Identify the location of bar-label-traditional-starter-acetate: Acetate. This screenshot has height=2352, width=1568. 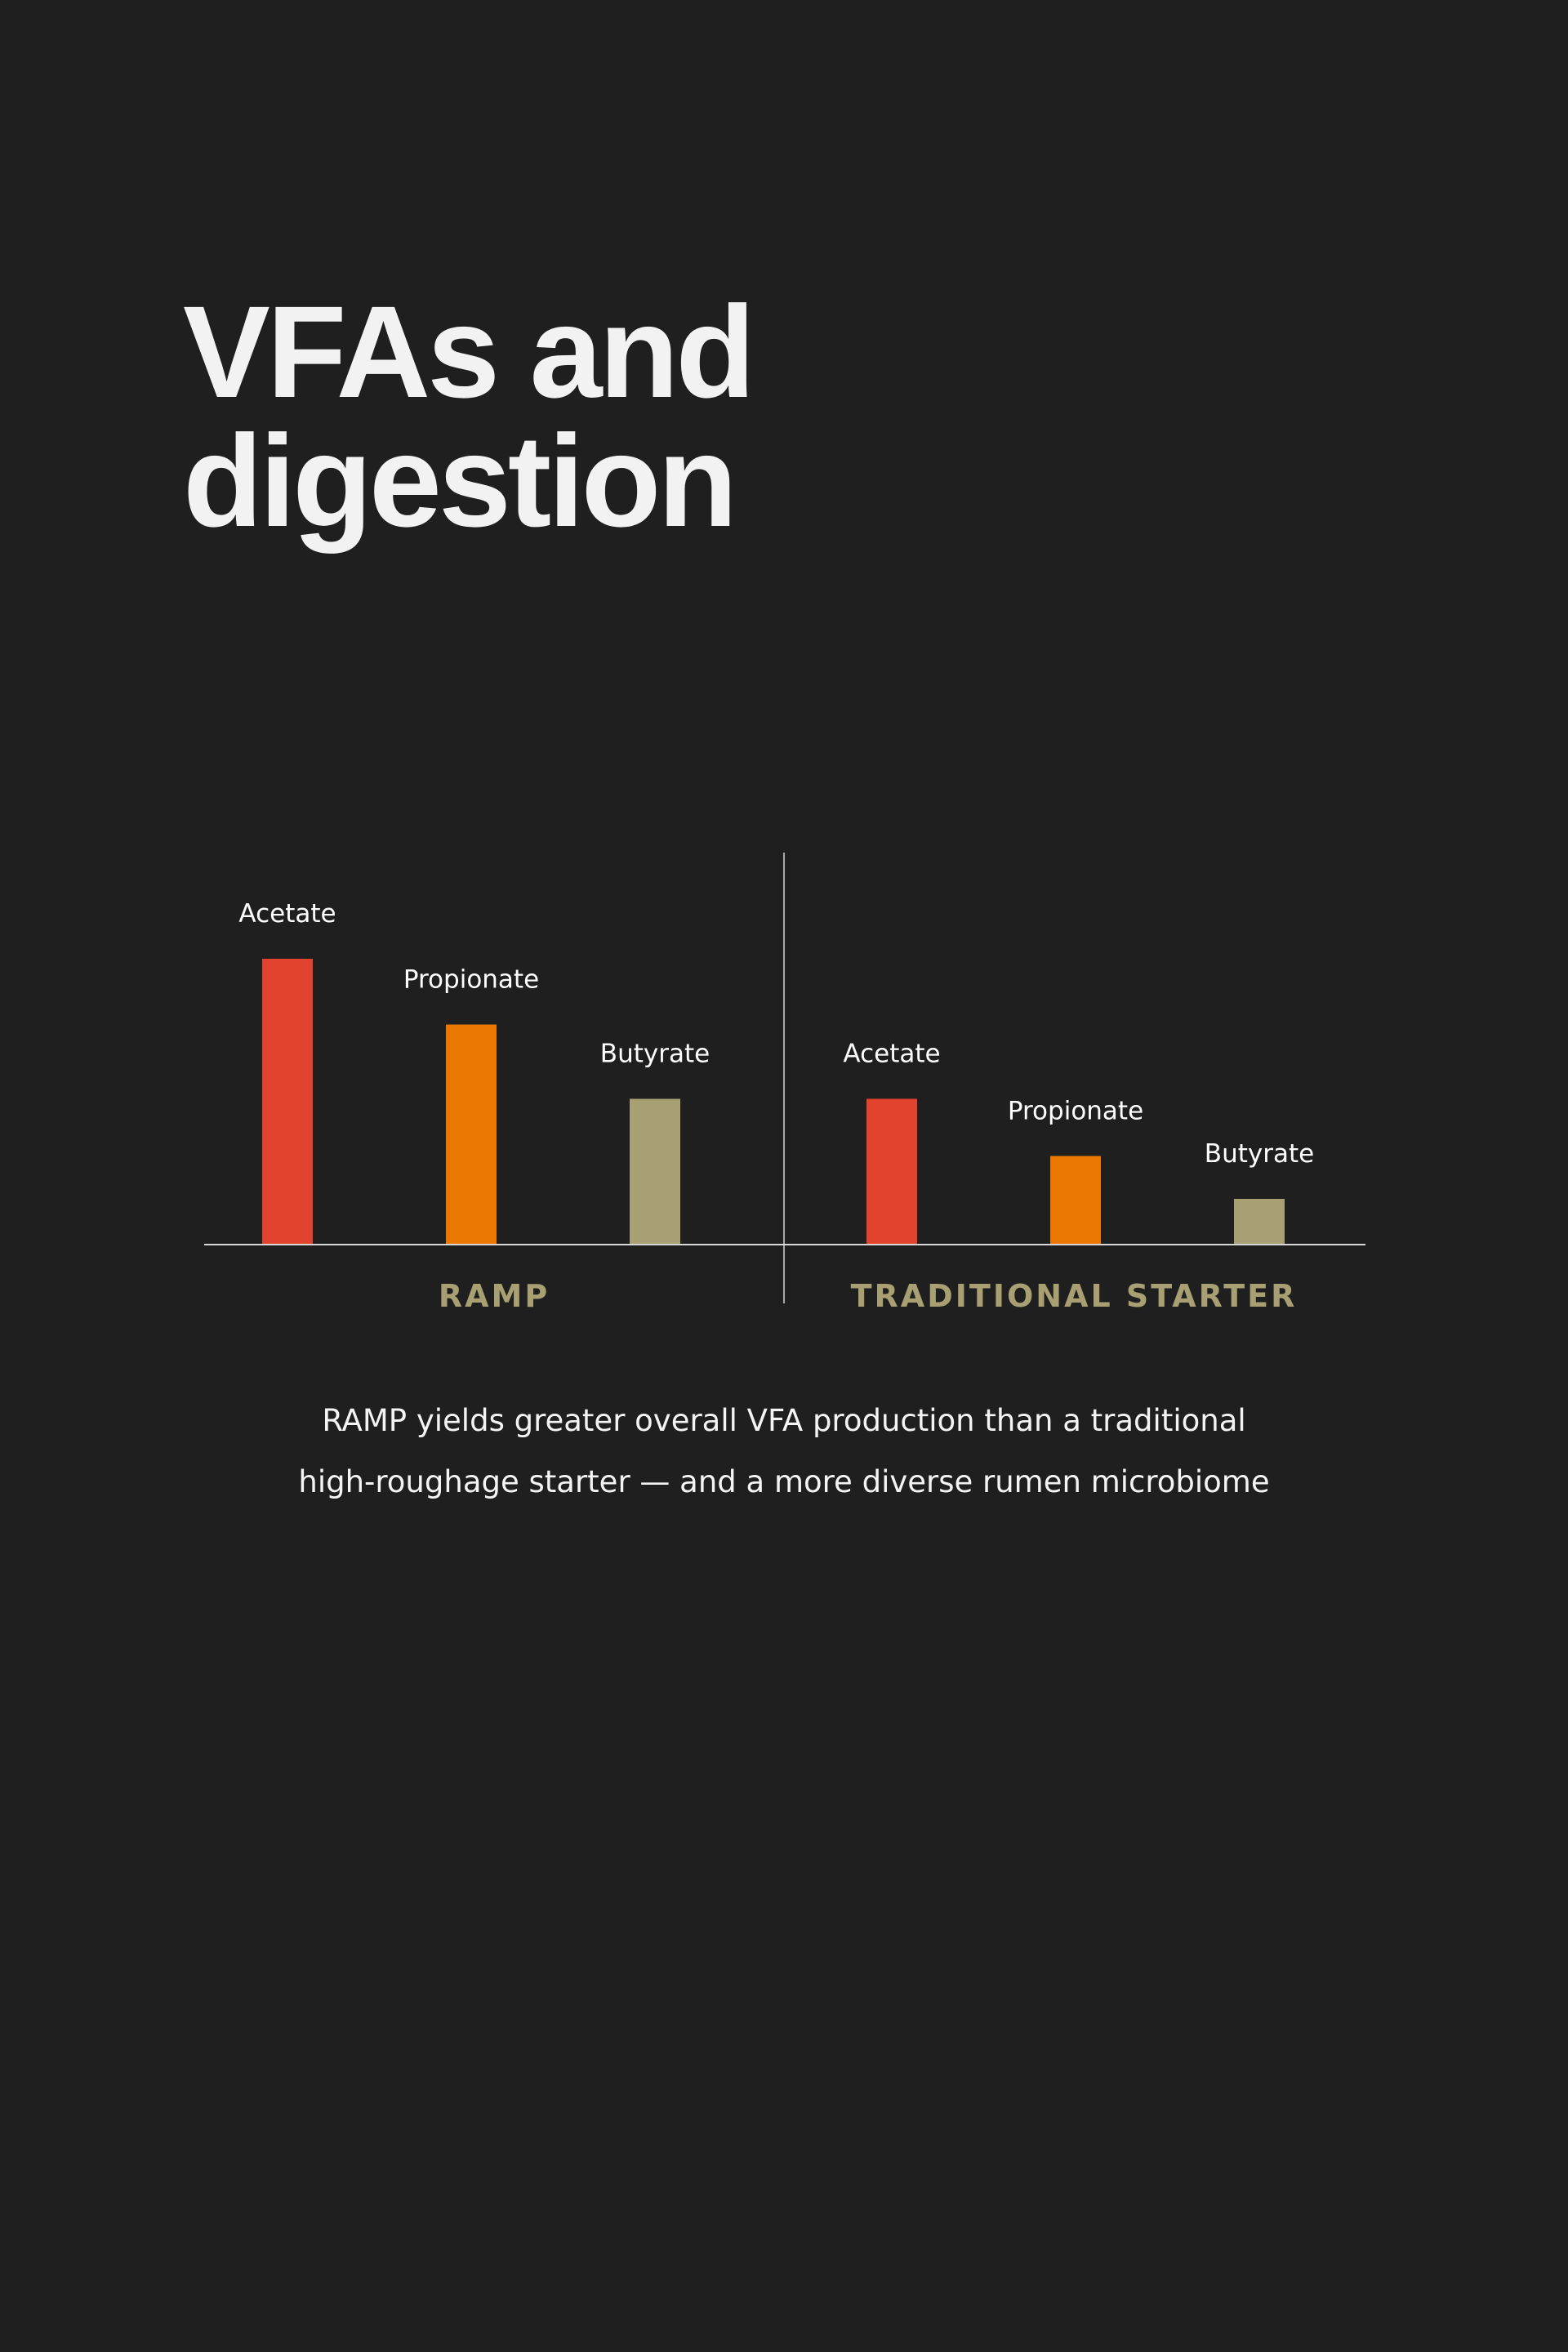
(891, 1054).